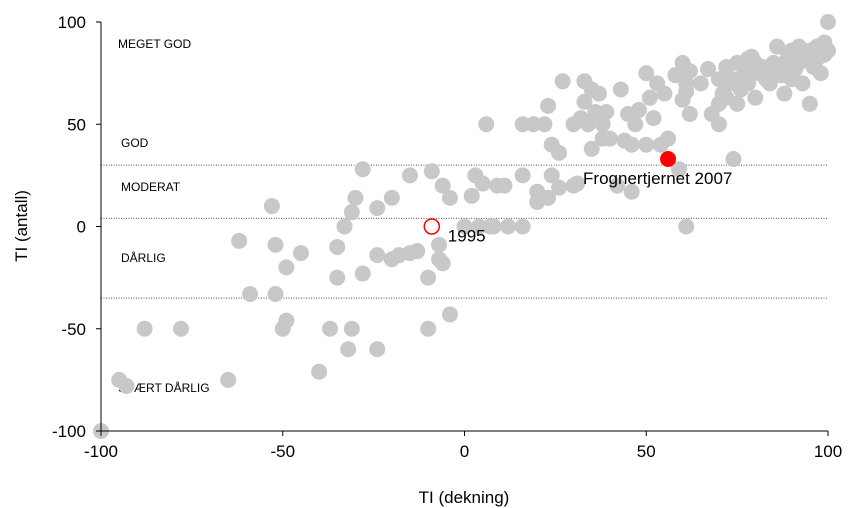  I want to click on y-tick-label: -100, so click(69, 431).